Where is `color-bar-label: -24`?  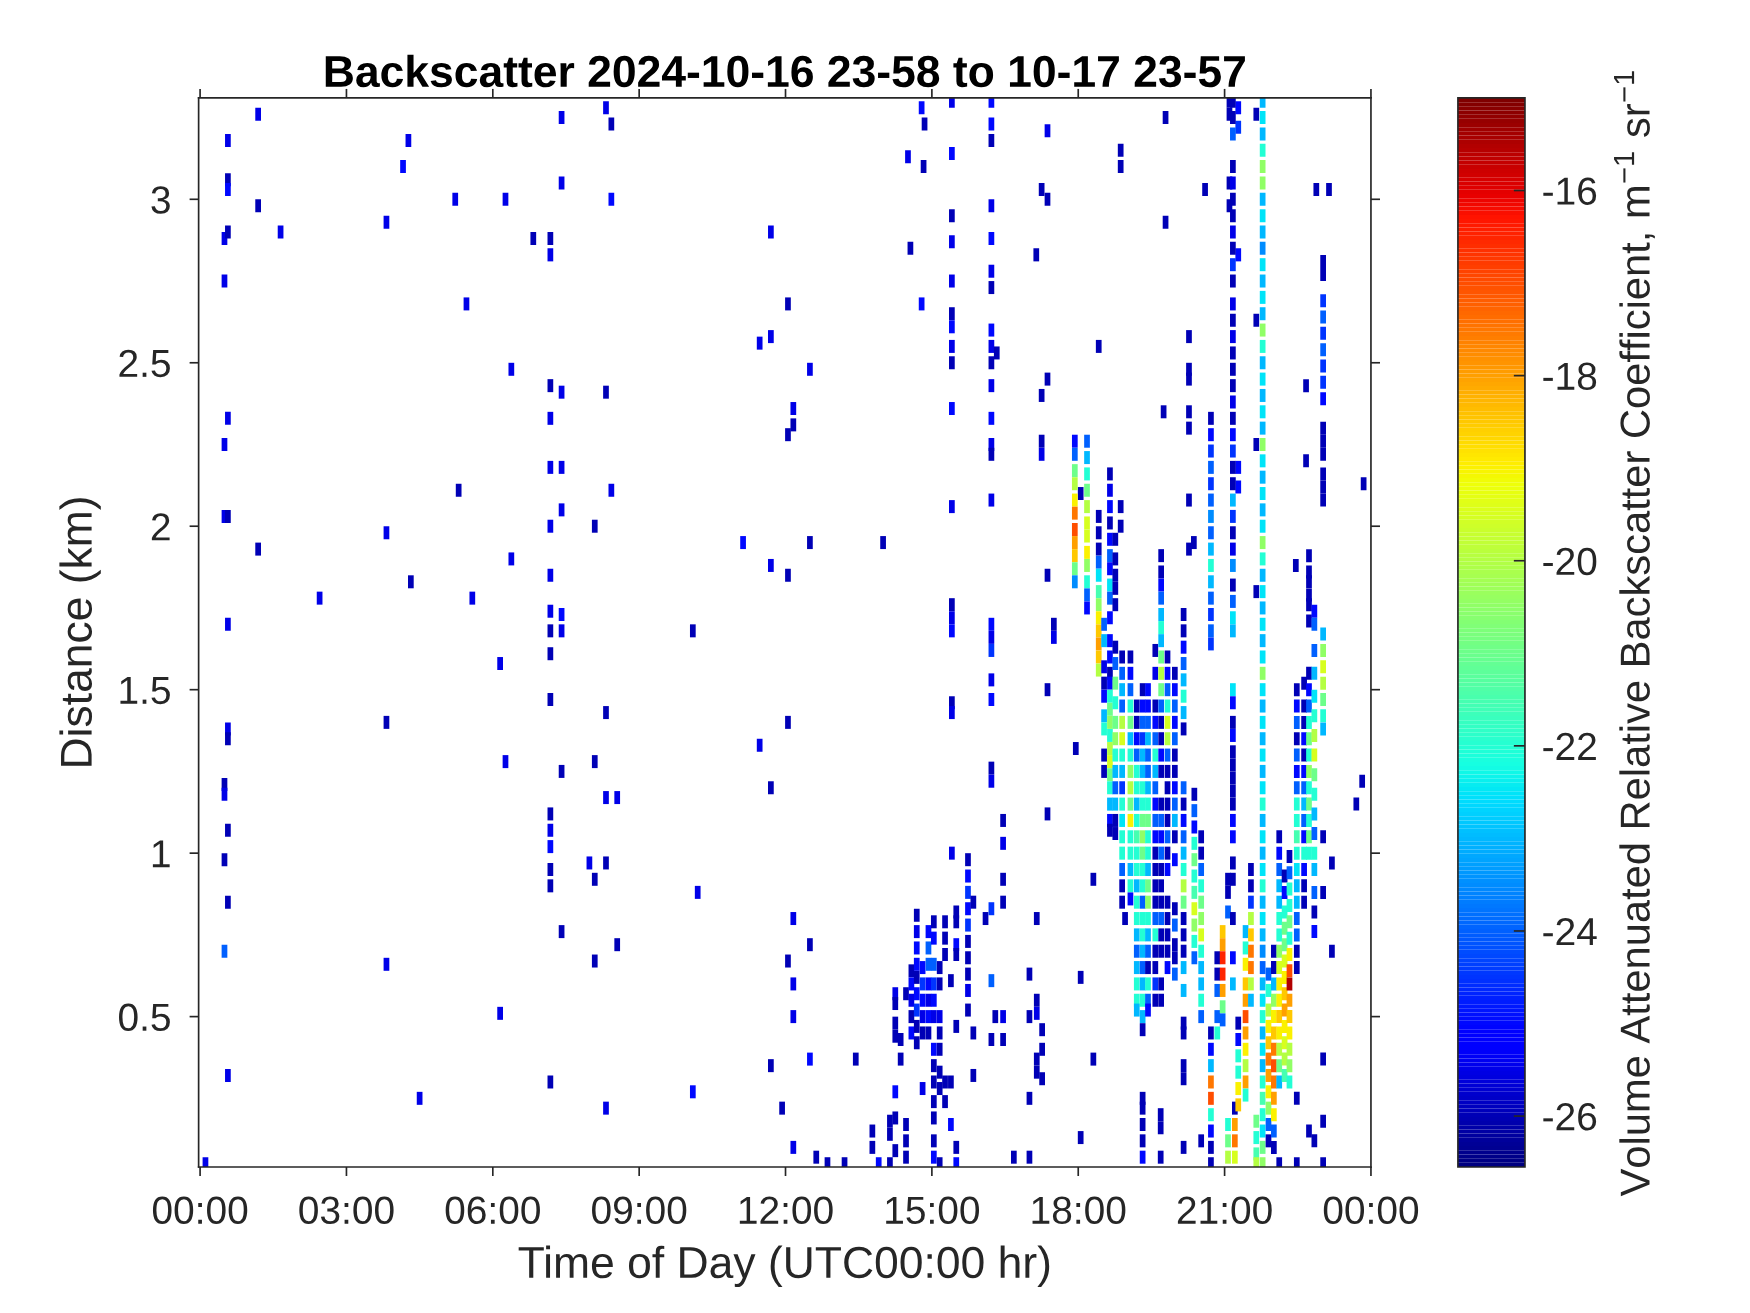 color-bar-label: -24 is located at coordinates (1570, 931).